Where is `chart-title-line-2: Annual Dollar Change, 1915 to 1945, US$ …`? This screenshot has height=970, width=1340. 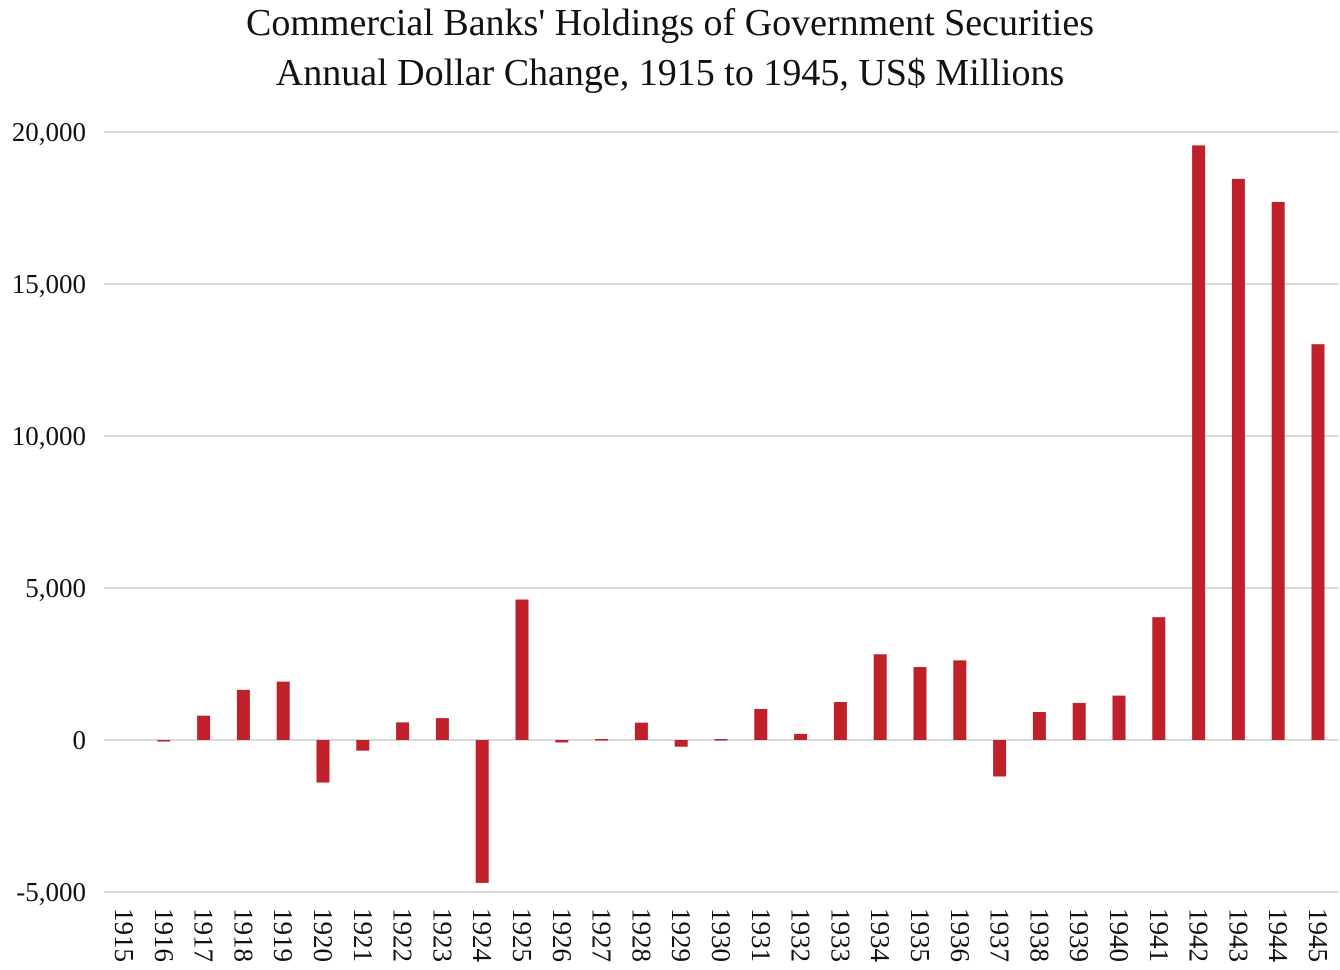 chart-title-line-2: Annual Dollar Change, 1915 to 1945, US$ … is located at coordinates (670, 73).